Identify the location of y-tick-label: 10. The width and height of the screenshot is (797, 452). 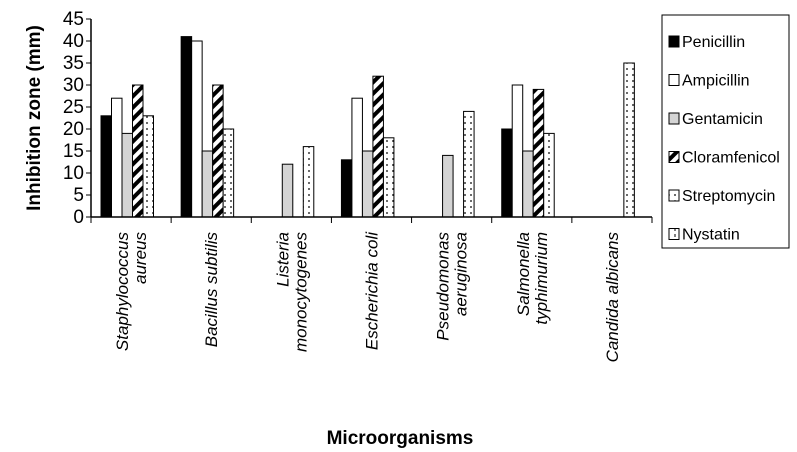
(73, 173).